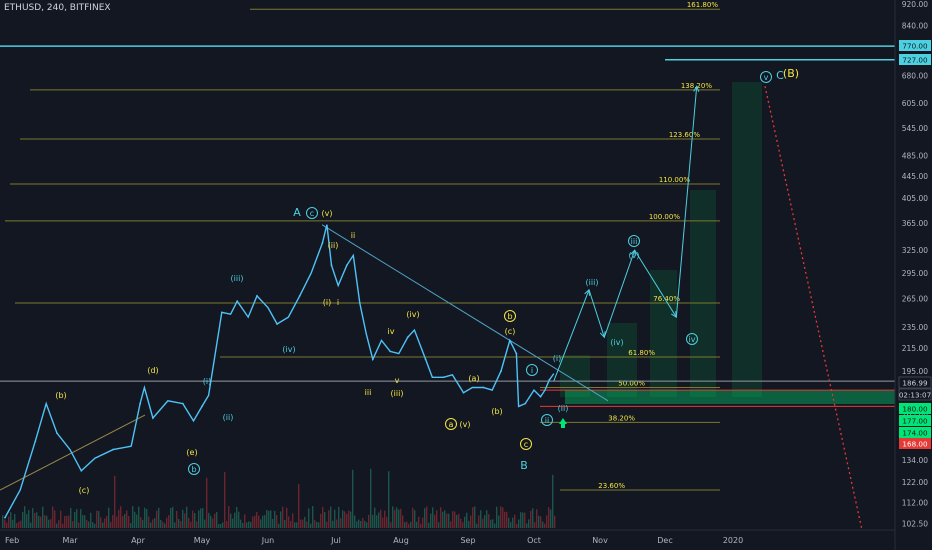 This screenshot has height=550, width=932. Describe the element at coordinates (353, 235) in the screenshot. I see `wave-label: ii` at that location.